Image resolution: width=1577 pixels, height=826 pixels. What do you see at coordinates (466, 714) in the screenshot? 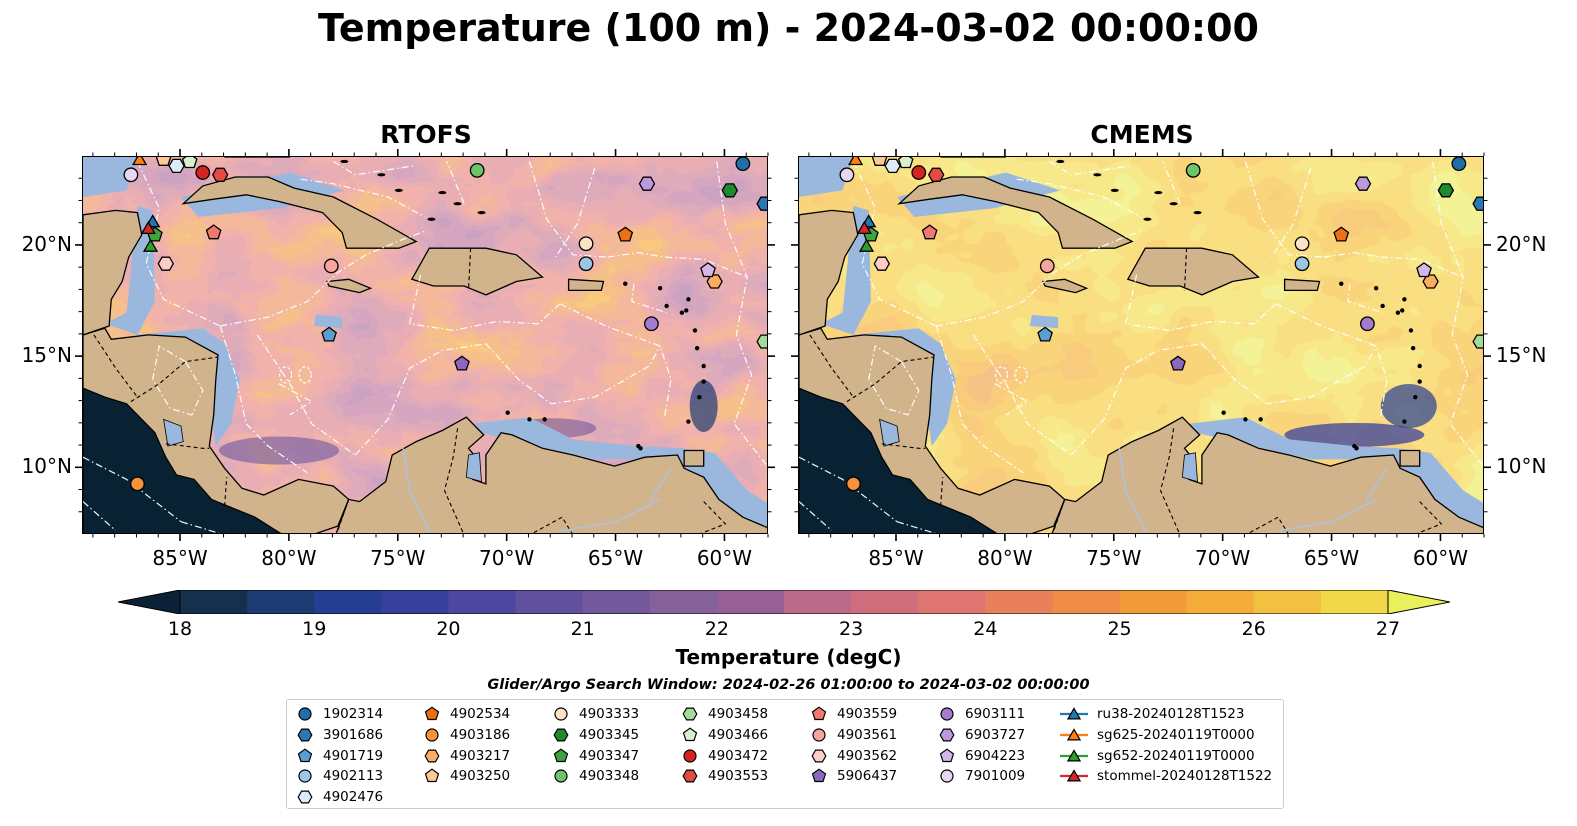
I see `legend-item: 4902534` at bounding box center [466, 714].